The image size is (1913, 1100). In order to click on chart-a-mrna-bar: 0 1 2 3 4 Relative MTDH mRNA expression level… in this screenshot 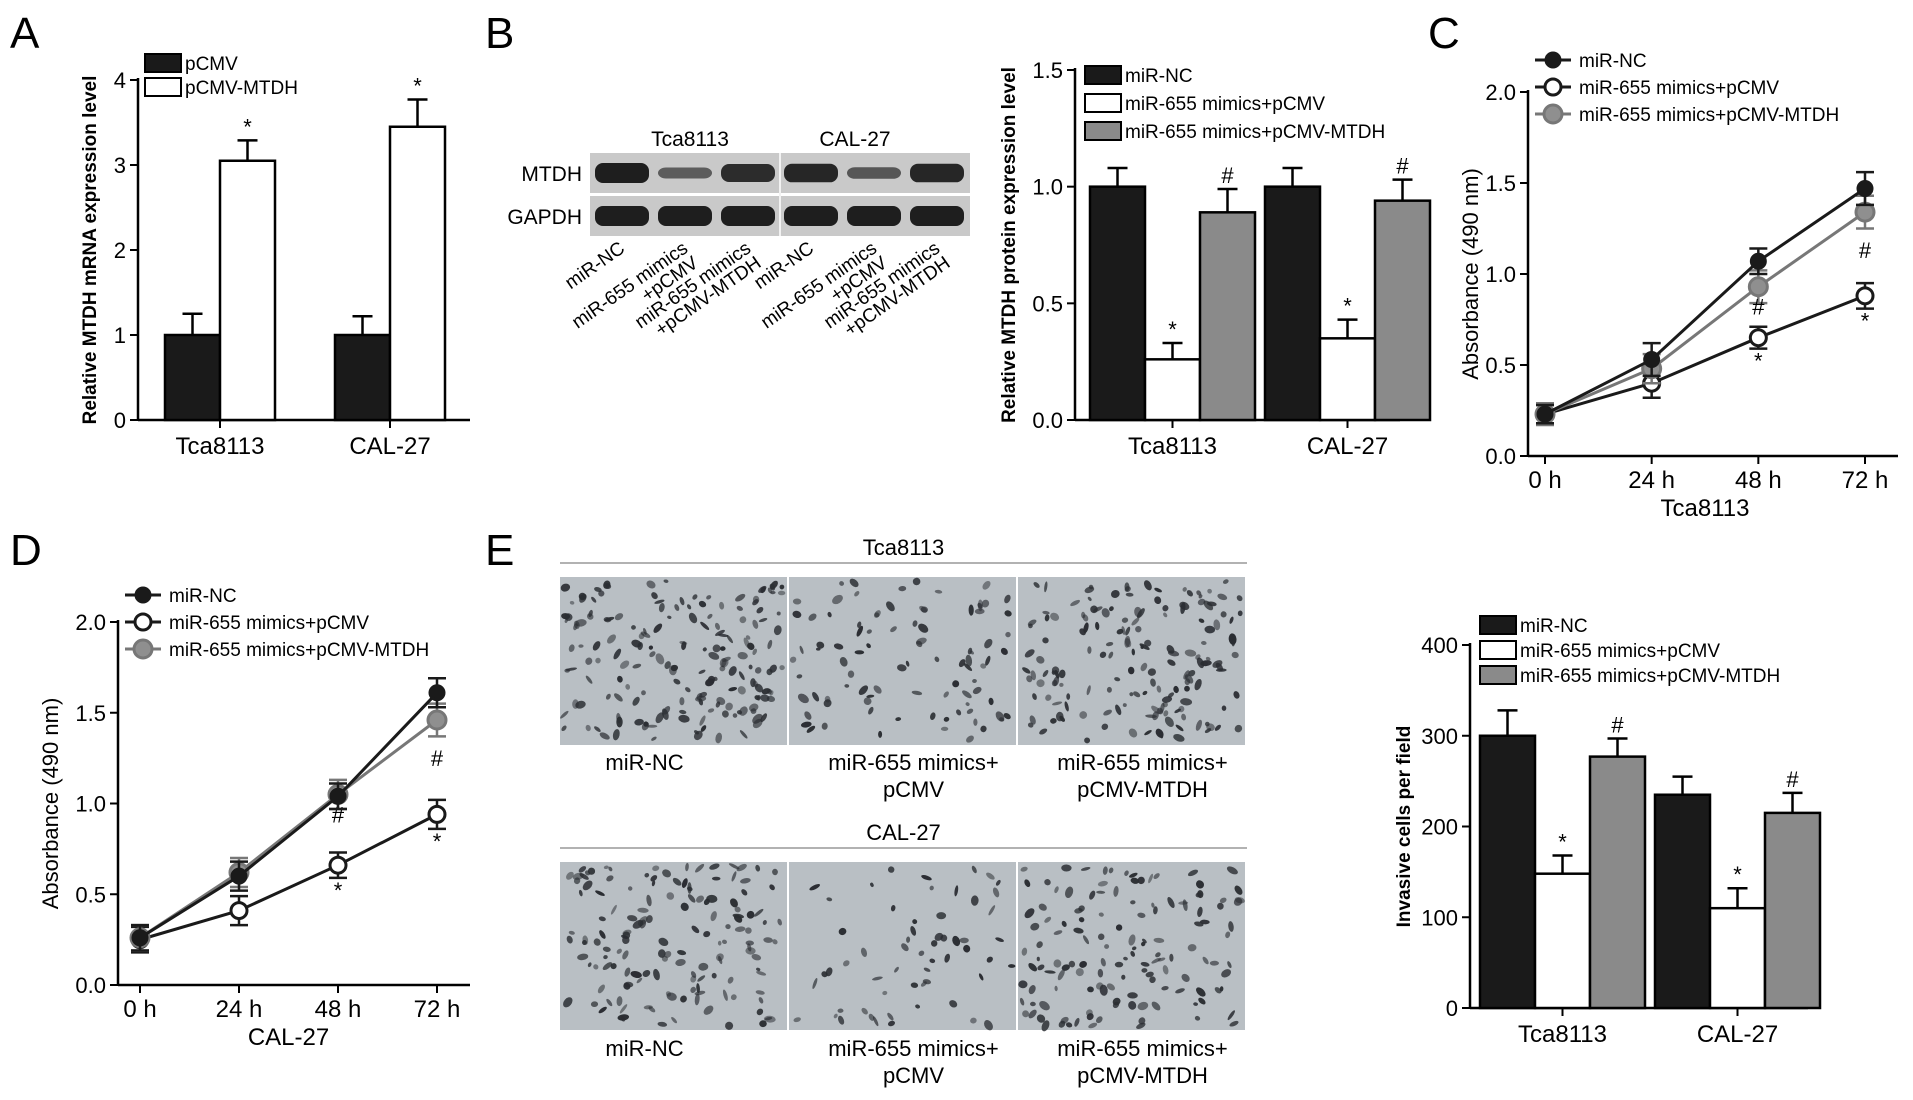, I will do `click(275, 256)`.